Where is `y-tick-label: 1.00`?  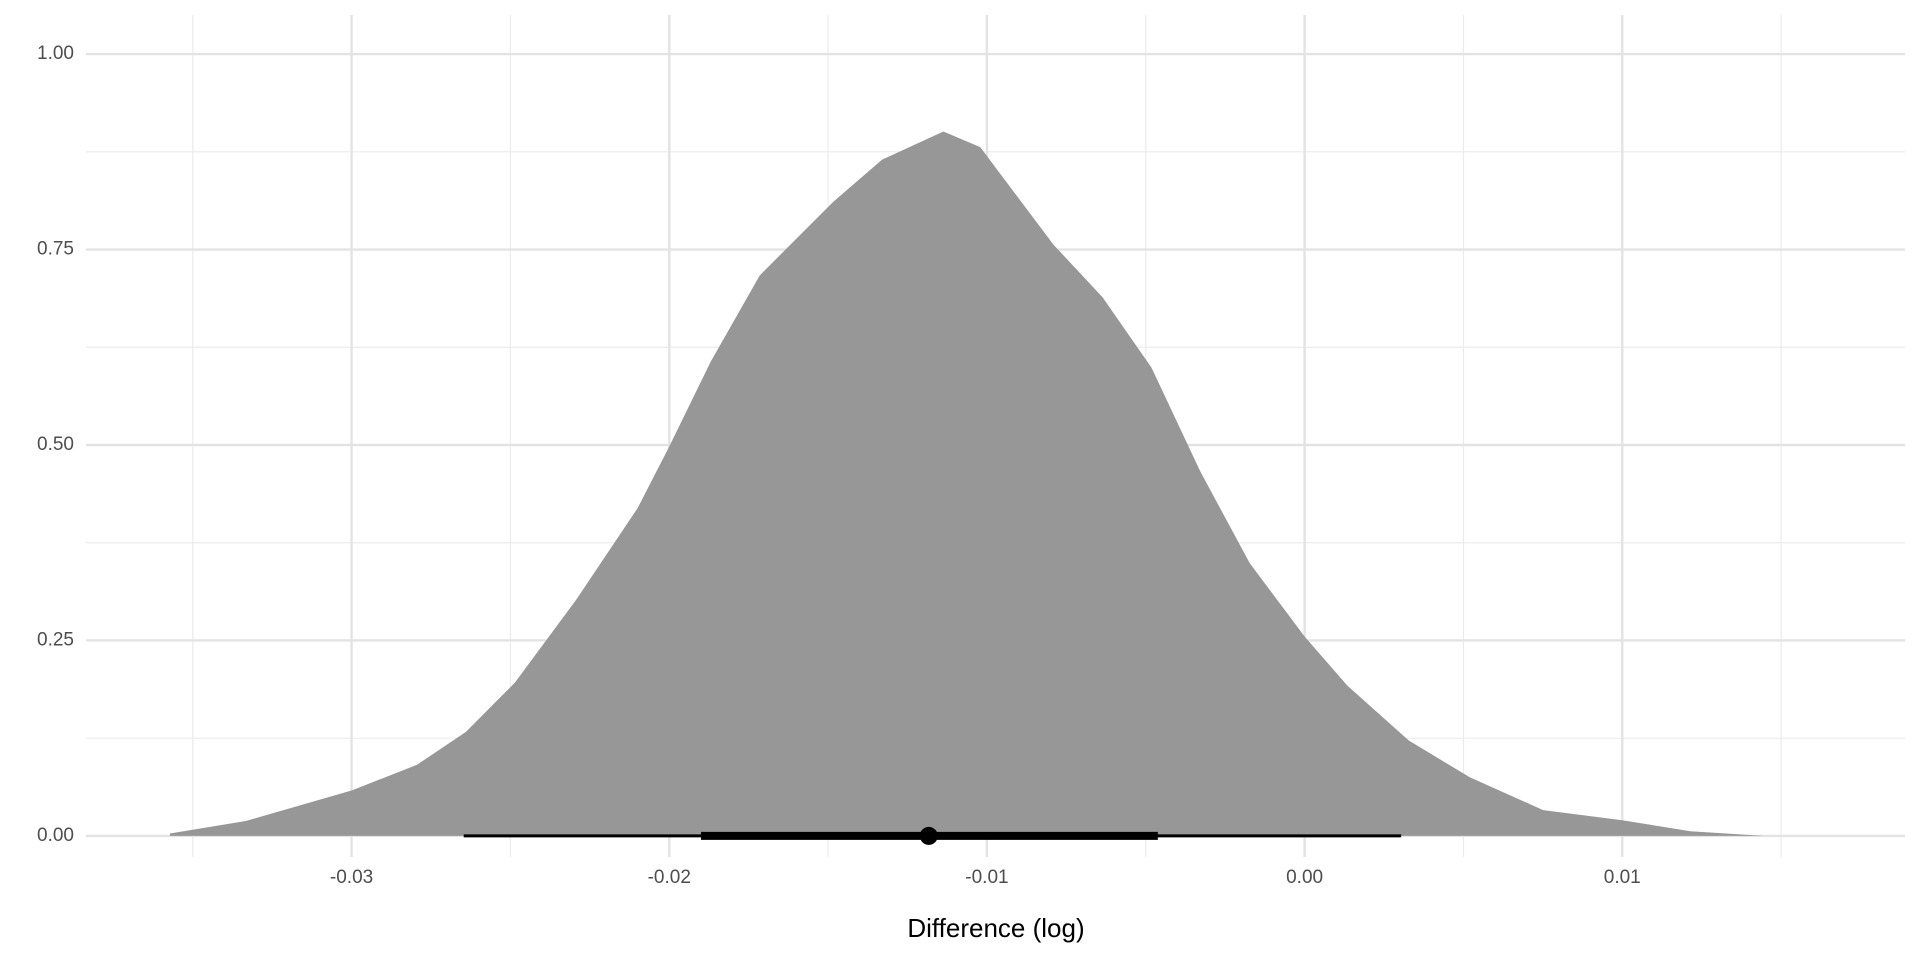
y-tick-label: 1.00 is located at coordinates (55, 53).